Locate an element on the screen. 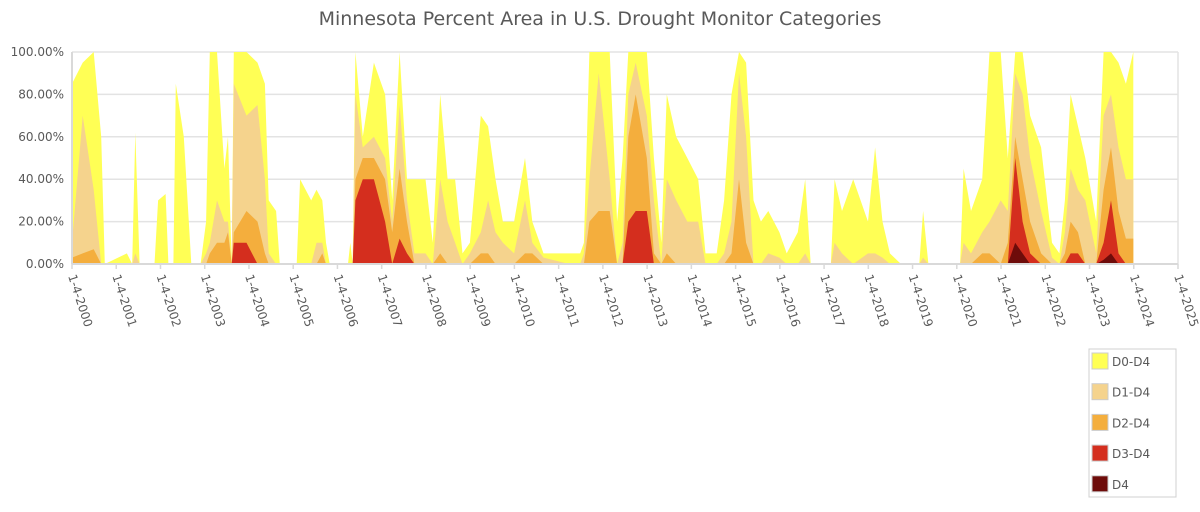  y-tick-label: 80.00% is located at coordinates (41, 94).